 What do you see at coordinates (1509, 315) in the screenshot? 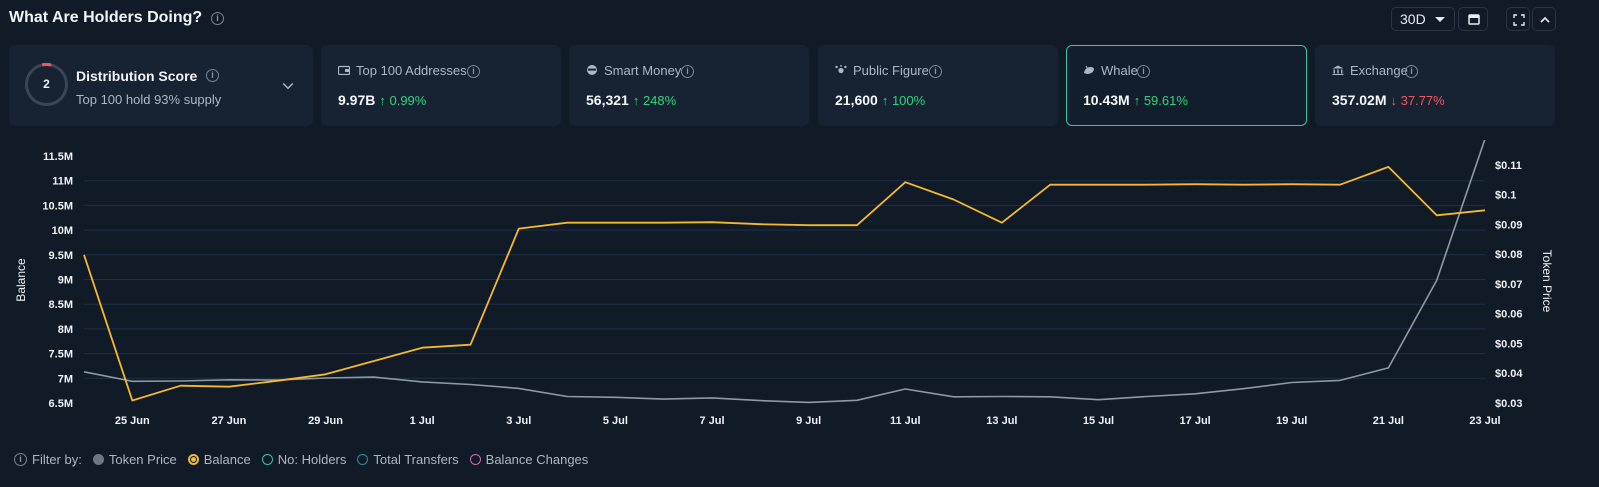
I see `y2-tick-label: $0.06` at bounding box center [1509, 315].